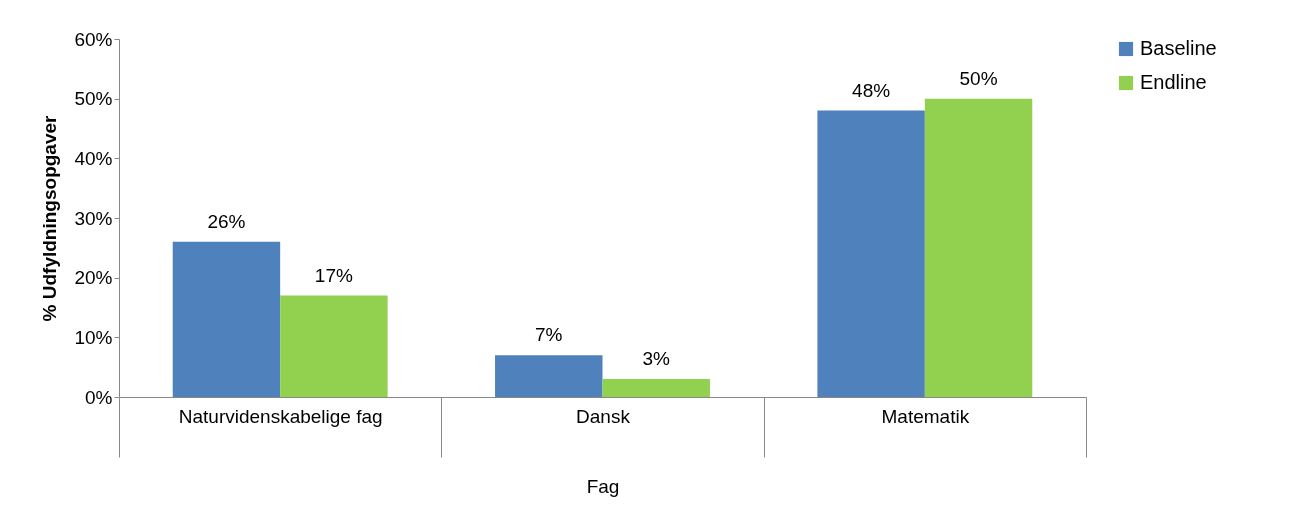 This screenshot has height=510, width=1291. I want to click on y-tick-label: 10%, so click(93, 337).